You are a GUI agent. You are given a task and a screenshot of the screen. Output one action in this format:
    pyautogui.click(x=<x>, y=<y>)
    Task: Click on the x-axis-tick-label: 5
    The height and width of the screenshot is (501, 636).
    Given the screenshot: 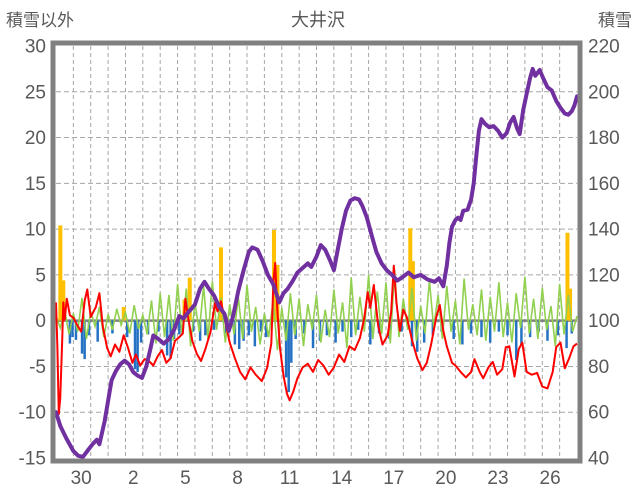 What is the action you would take?
    pyautogui.click(x=185, y=478)
    